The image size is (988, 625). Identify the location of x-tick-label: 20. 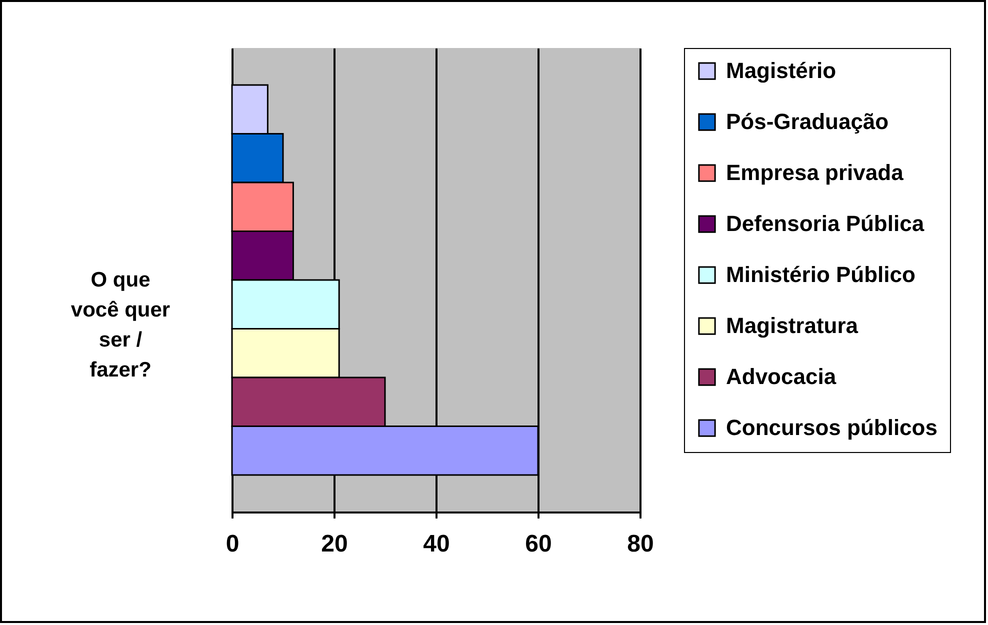
(334, 544).